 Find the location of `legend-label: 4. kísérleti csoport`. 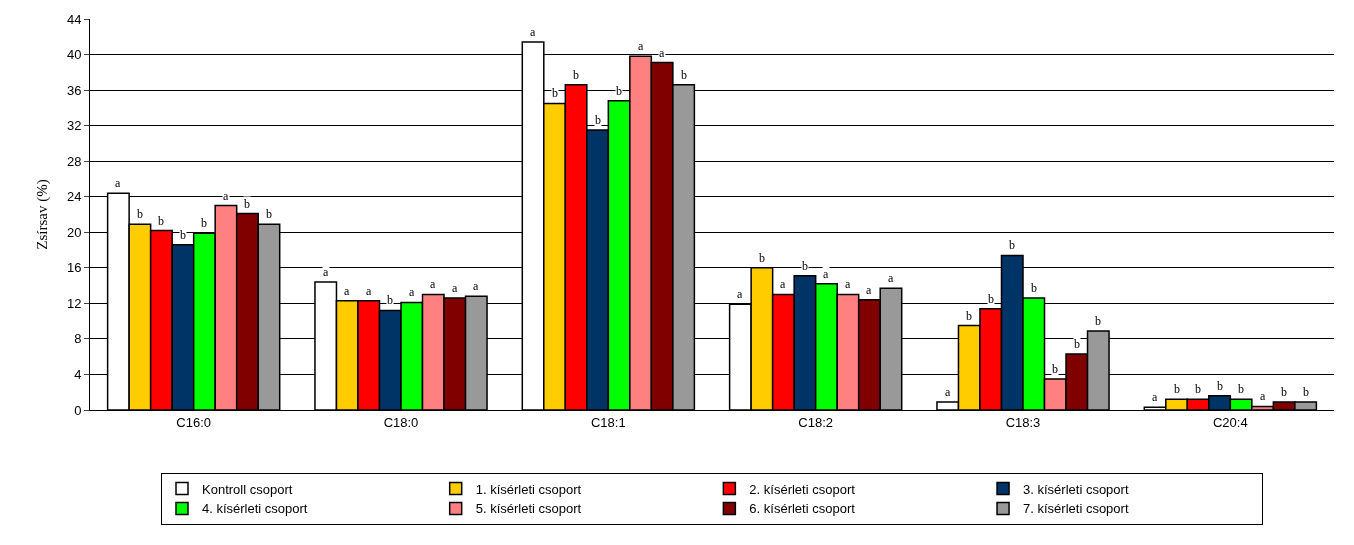

legend-label: 4. kísérleti csoport is located at coordinates (255, 509).